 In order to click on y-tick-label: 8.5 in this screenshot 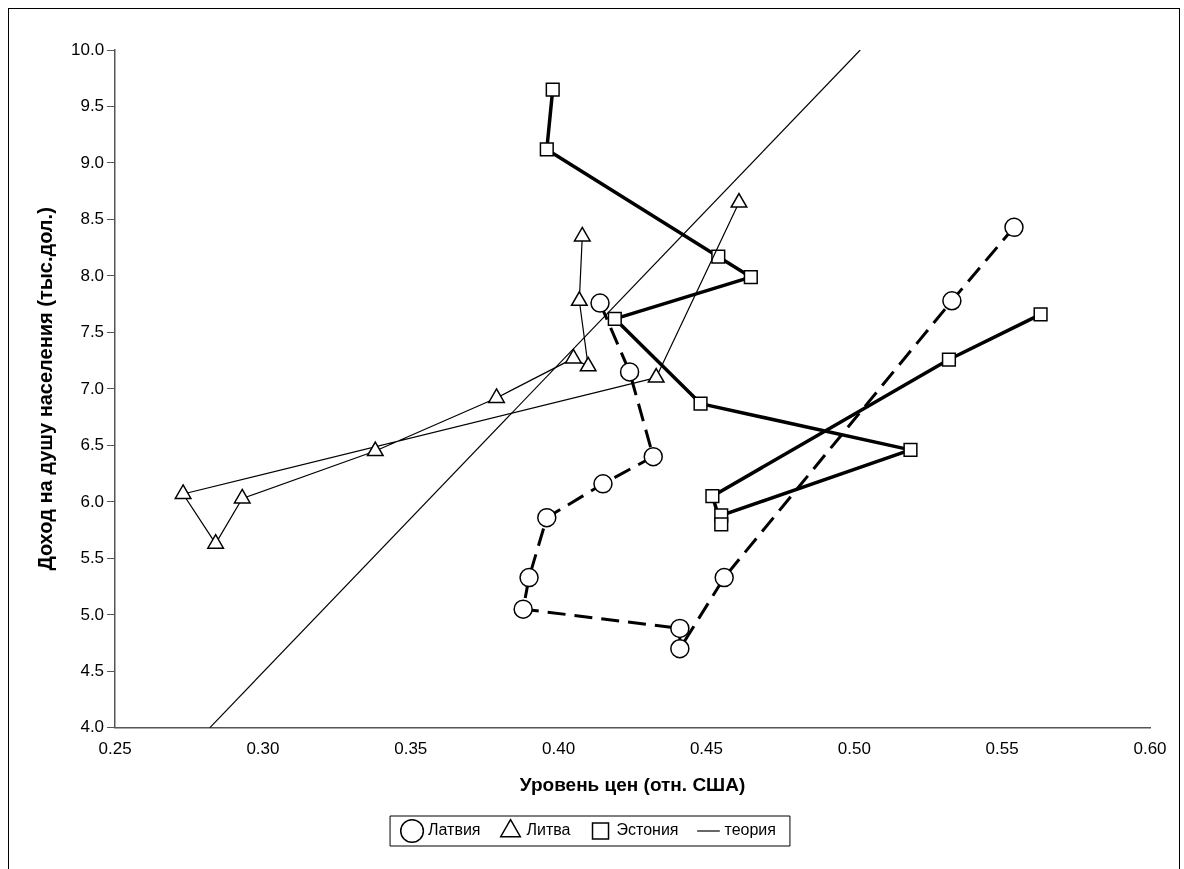, I will do `click(92, 219)`.